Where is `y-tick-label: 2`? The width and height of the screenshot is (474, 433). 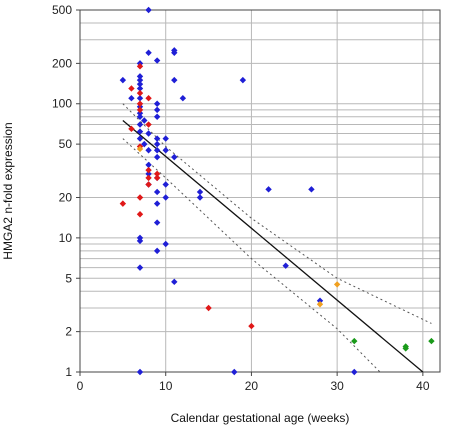 y-tick-label: 2 is located at coordinates (68, 332).